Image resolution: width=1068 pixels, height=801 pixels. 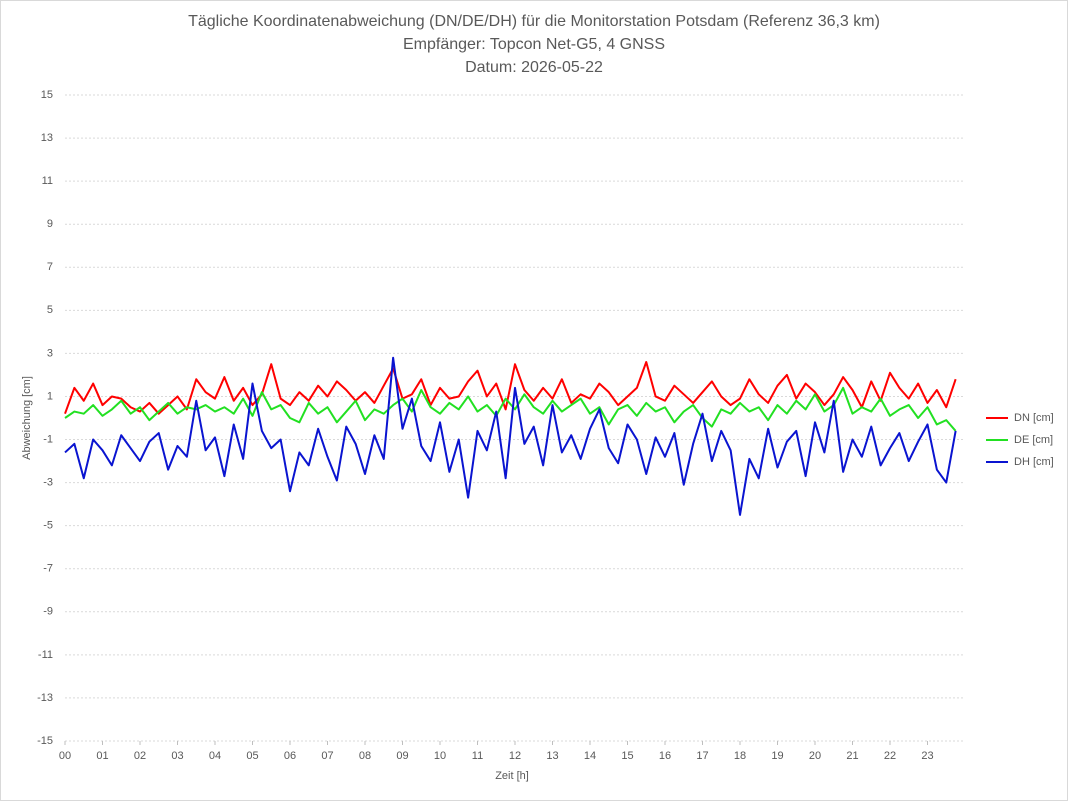 I want to click on x-axis-label: Zeit [h], so click(x=512, y=776).